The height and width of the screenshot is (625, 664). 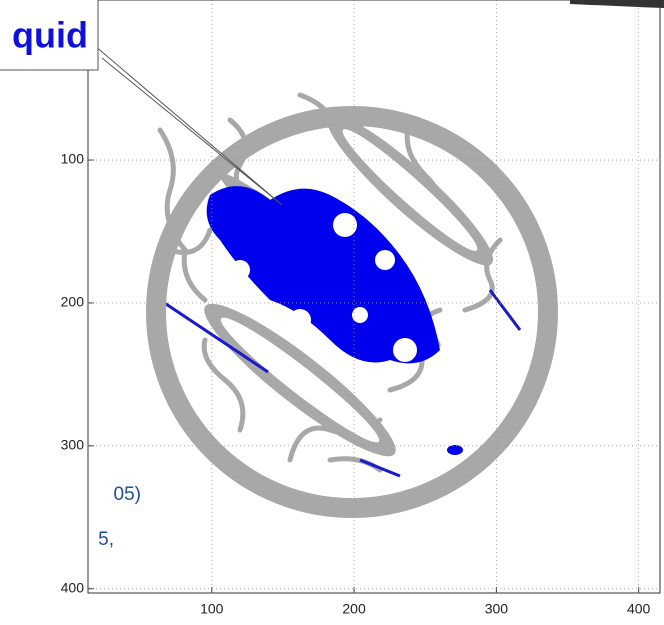 I want to click on y-tick-label: 300, so click(x=73, y=445).